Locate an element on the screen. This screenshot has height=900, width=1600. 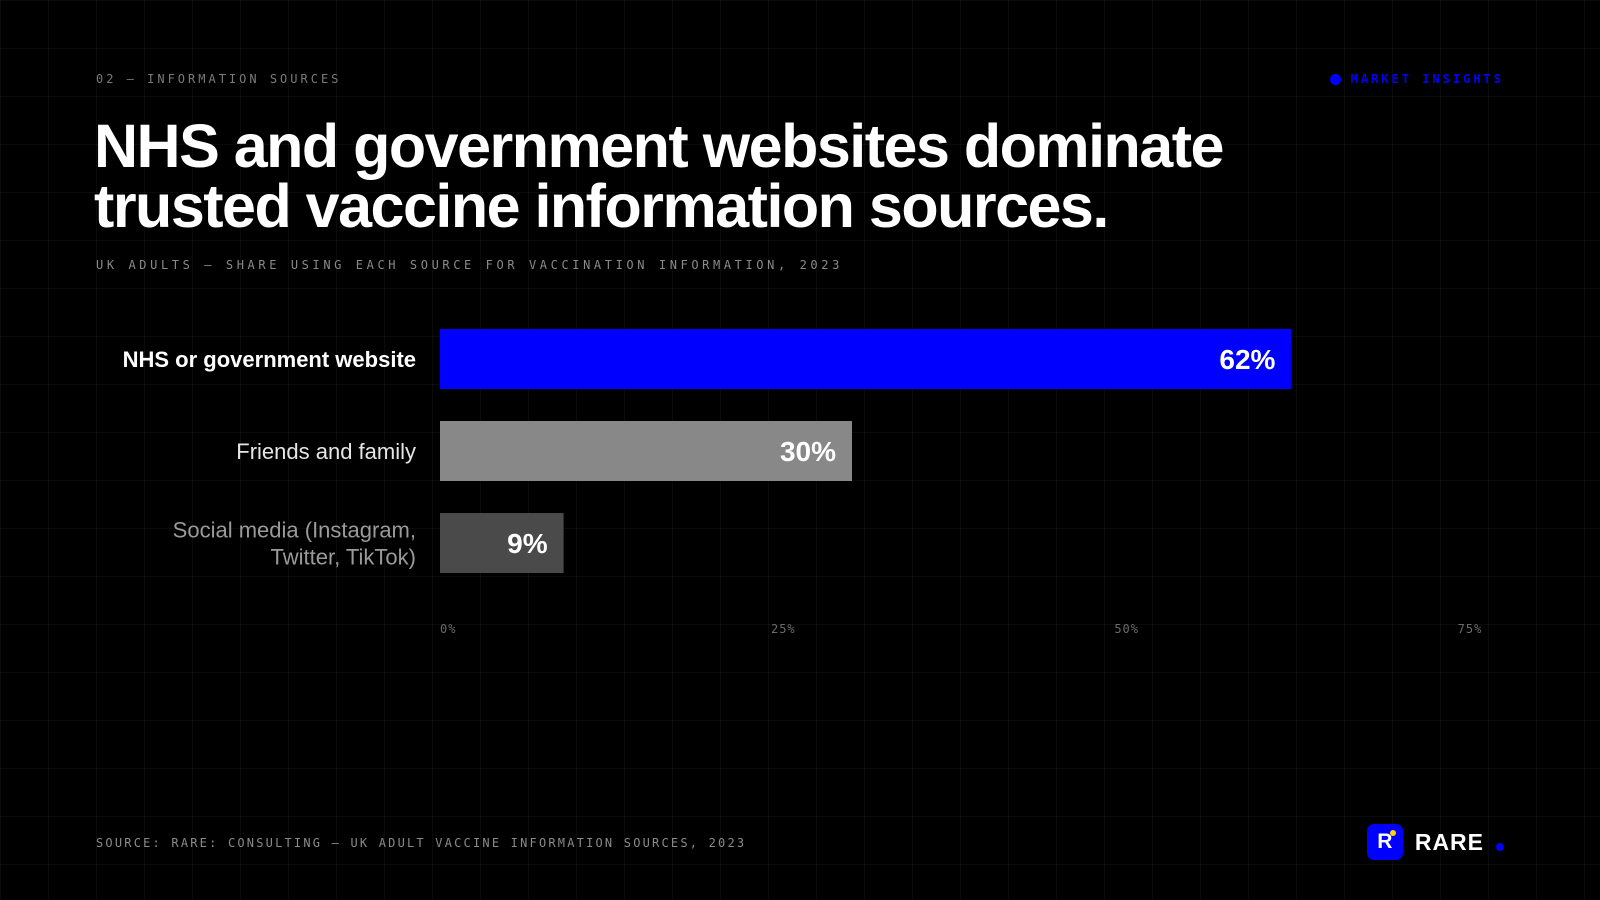
category-label: Social media (Instagram, Twitter, TikTok) is located at coordinates (294, 544).